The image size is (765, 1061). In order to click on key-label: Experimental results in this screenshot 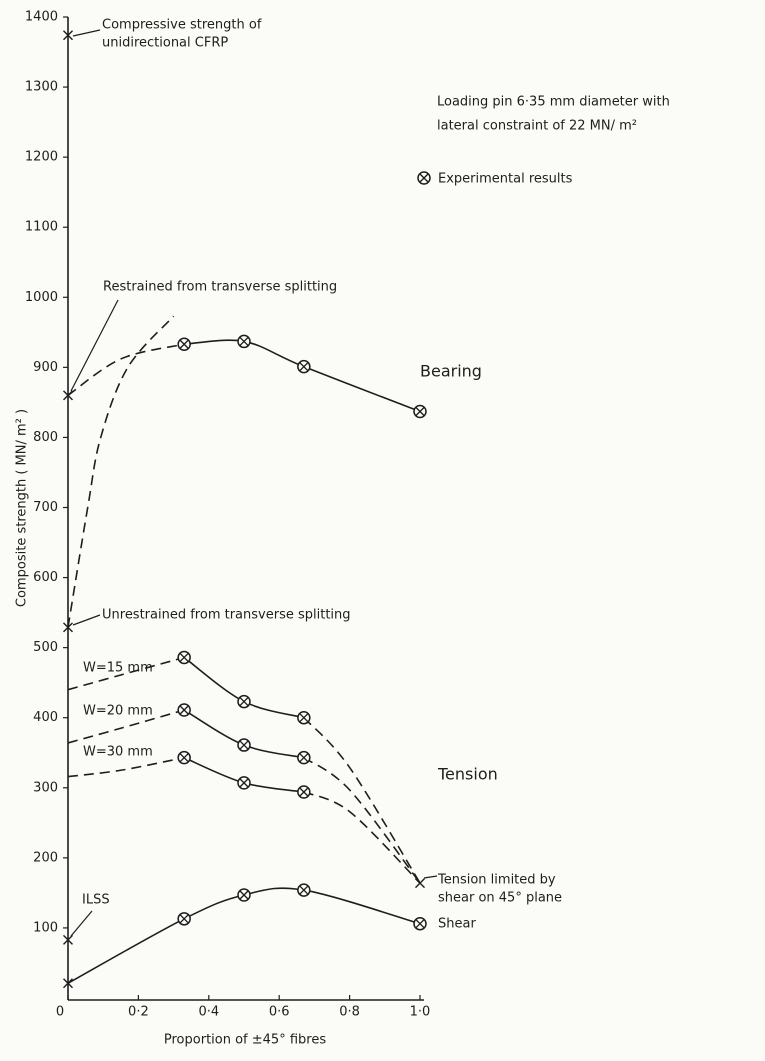, I will do `click(505, 179)`.